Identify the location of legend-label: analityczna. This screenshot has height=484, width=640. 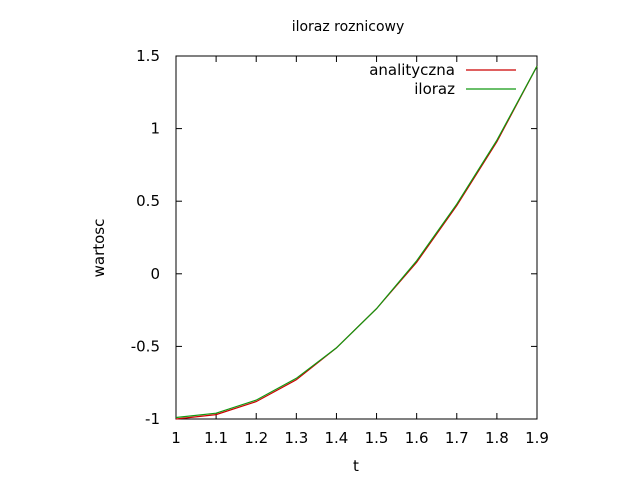
(412, 70).